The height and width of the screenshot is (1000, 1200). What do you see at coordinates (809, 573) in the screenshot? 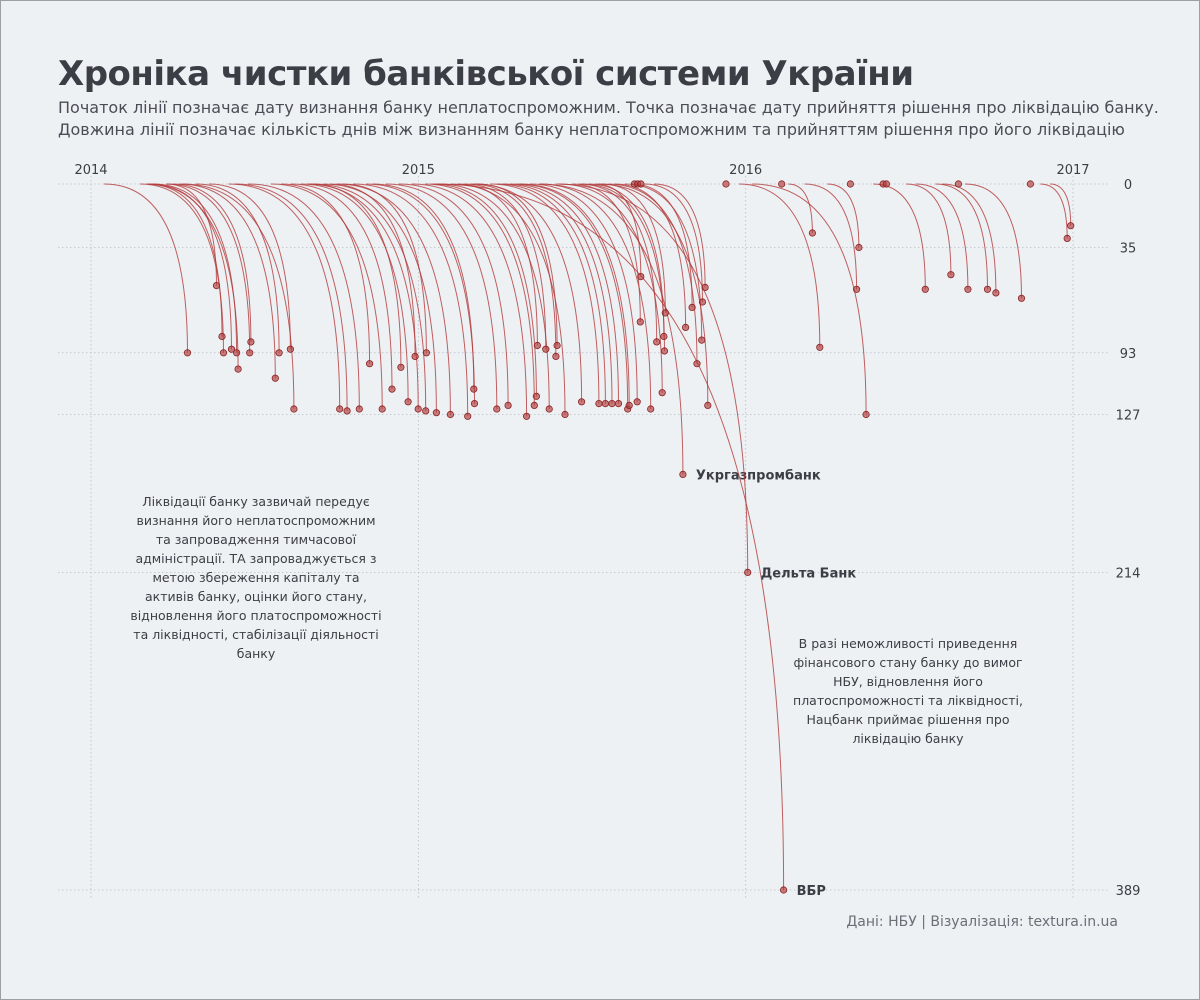
I see `bank-label: Дельта Банк` at bounding box center [809, 573].